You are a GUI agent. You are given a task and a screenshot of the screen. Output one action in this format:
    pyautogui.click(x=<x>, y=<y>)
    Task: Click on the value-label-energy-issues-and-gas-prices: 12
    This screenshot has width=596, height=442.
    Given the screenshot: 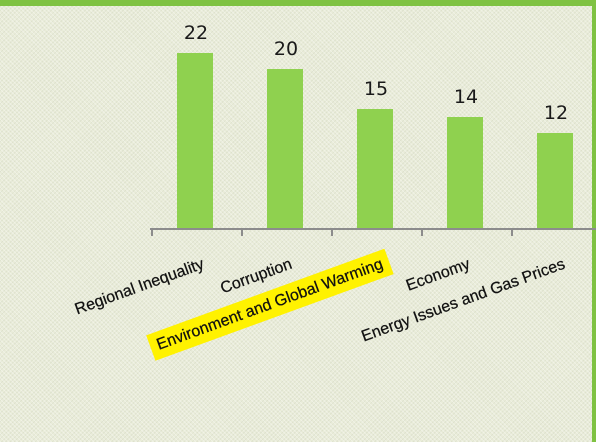 What is the action you would take?
    pyautogui.click(x=556, y=113)
    